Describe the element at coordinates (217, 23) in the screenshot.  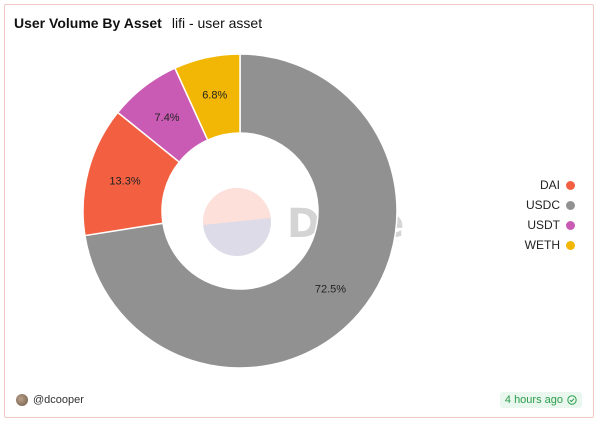
I see `chart-subtitle: lifi - user asset` at that location.